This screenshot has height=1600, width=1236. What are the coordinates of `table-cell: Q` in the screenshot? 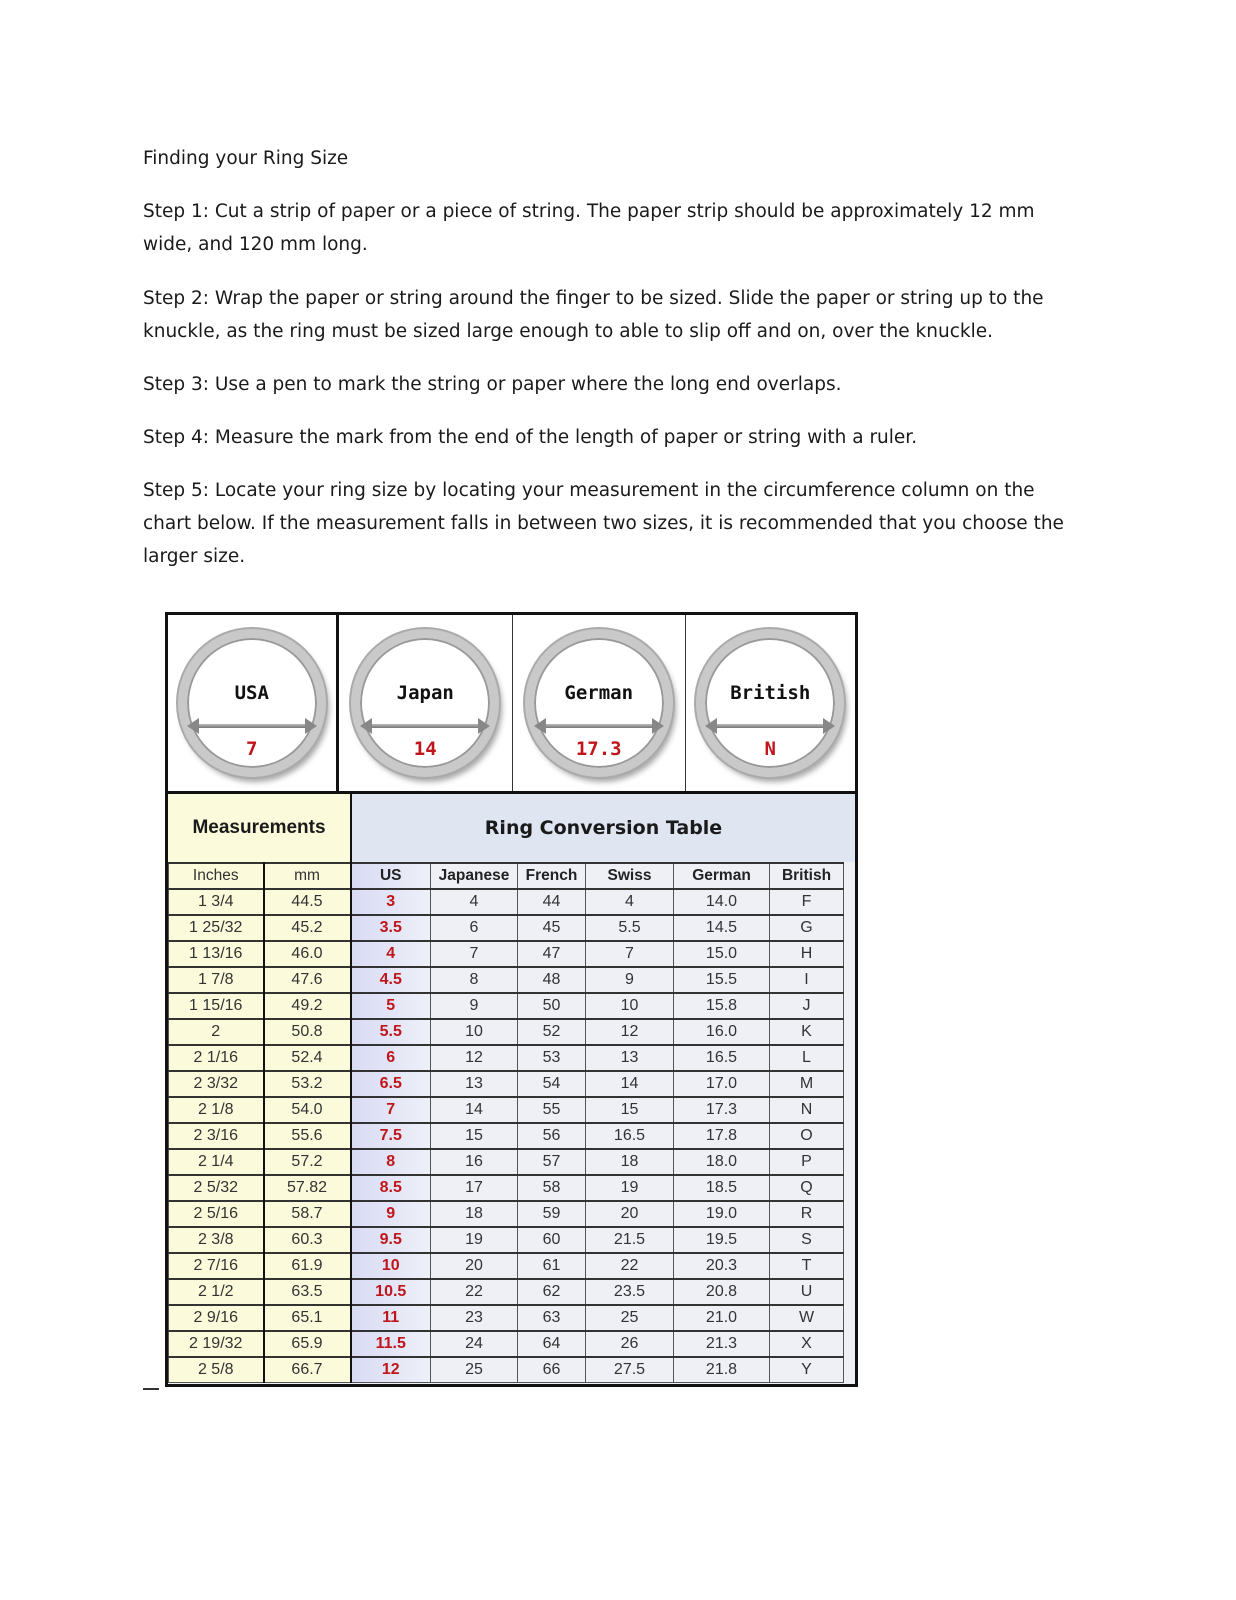 It's located at (806, 1188).